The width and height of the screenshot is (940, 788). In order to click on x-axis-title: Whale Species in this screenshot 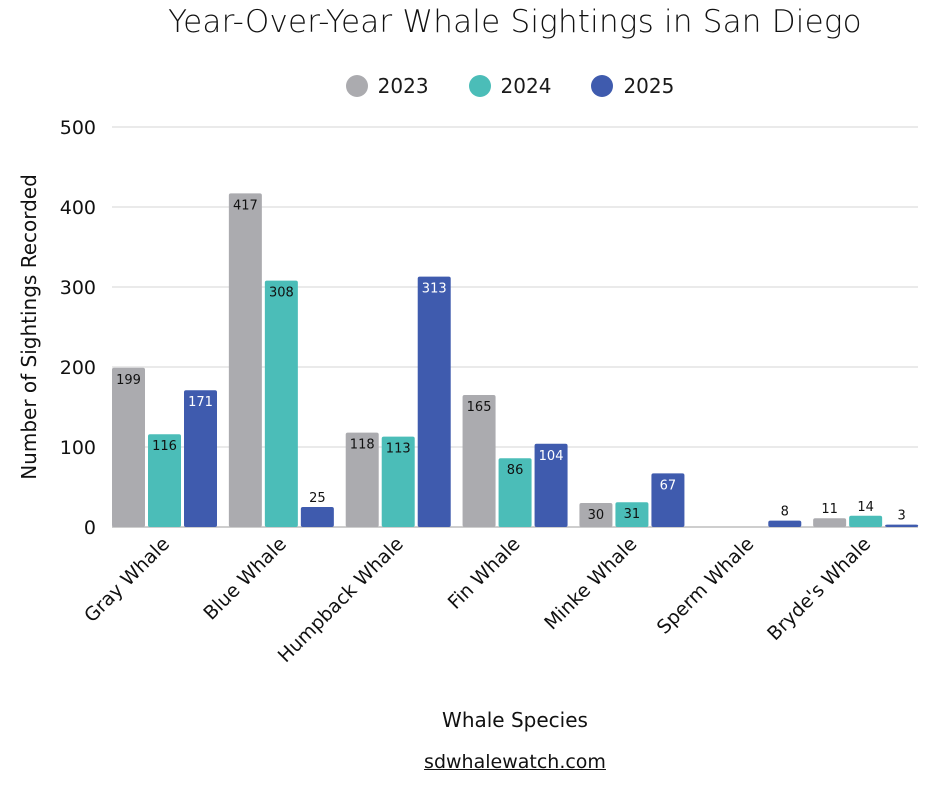, I will do `click(515, 720)`.